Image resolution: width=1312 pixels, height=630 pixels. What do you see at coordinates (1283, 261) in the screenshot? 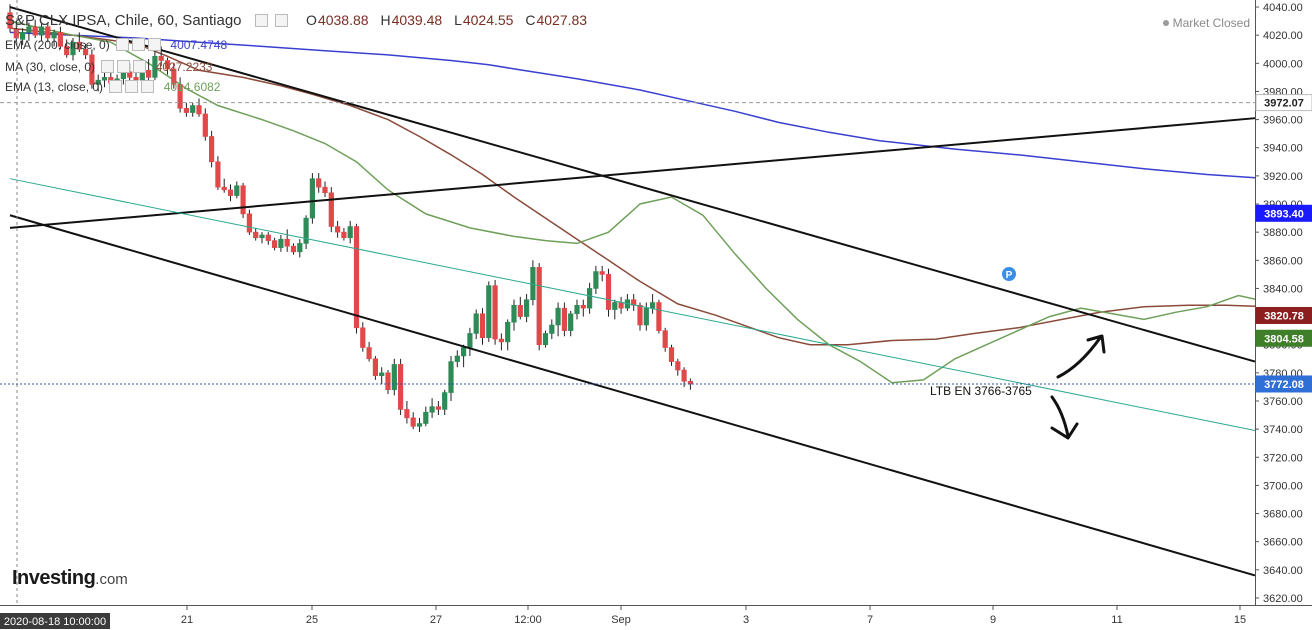
I see `price-tick-label: 3860.00` at bounding box center [1283, 261].